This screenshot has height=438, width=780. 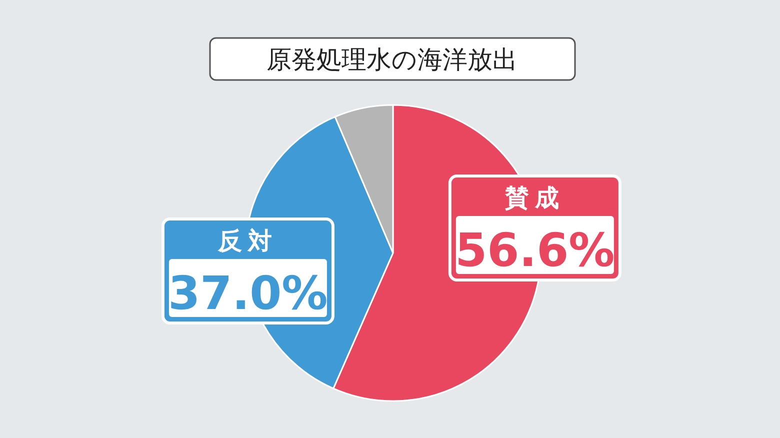 What do you see at coordinates (247, 241) in the screenshot?
I see `slice-label: 反対` at bounding box center [247, 241].